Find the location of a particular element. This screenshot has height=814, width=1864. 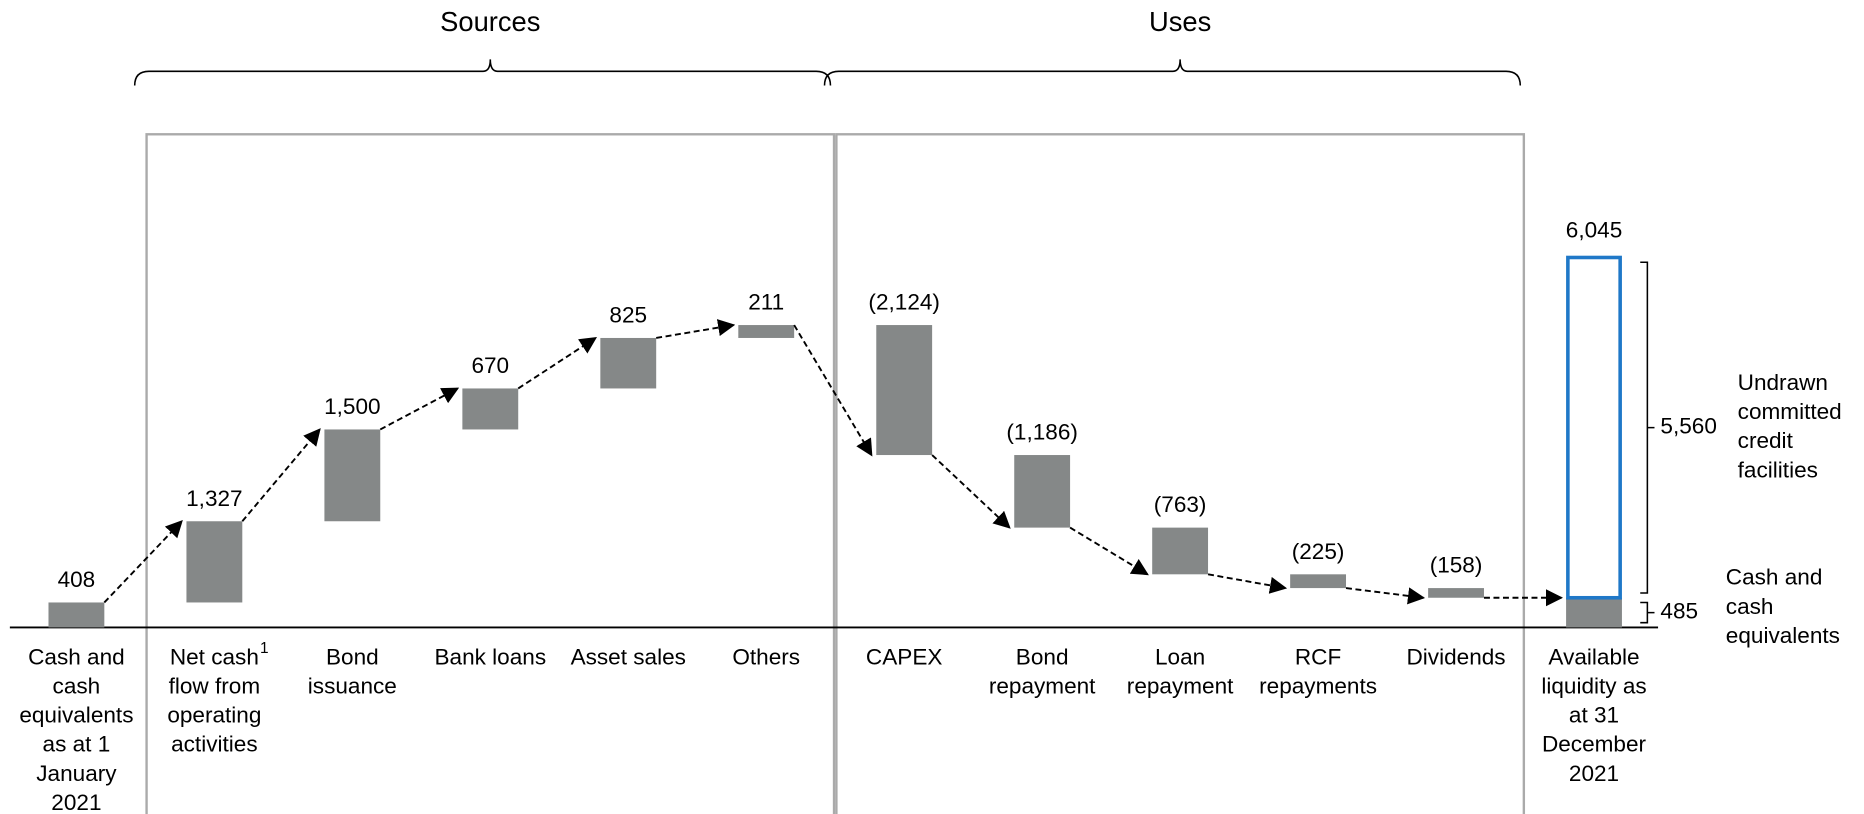

category-label: Loan is located at coordinates (1180, 656).